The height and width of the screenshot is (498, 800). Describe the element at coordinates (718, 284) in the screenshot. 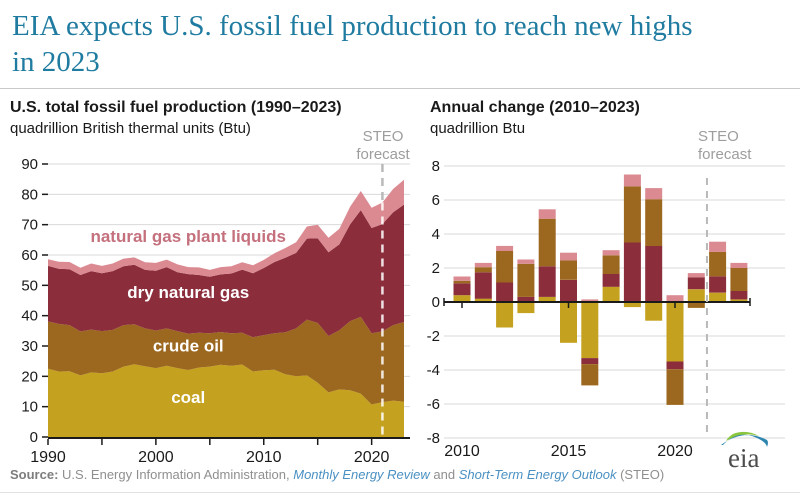

I see `bar-2022-dry_natural_gas` at that location.